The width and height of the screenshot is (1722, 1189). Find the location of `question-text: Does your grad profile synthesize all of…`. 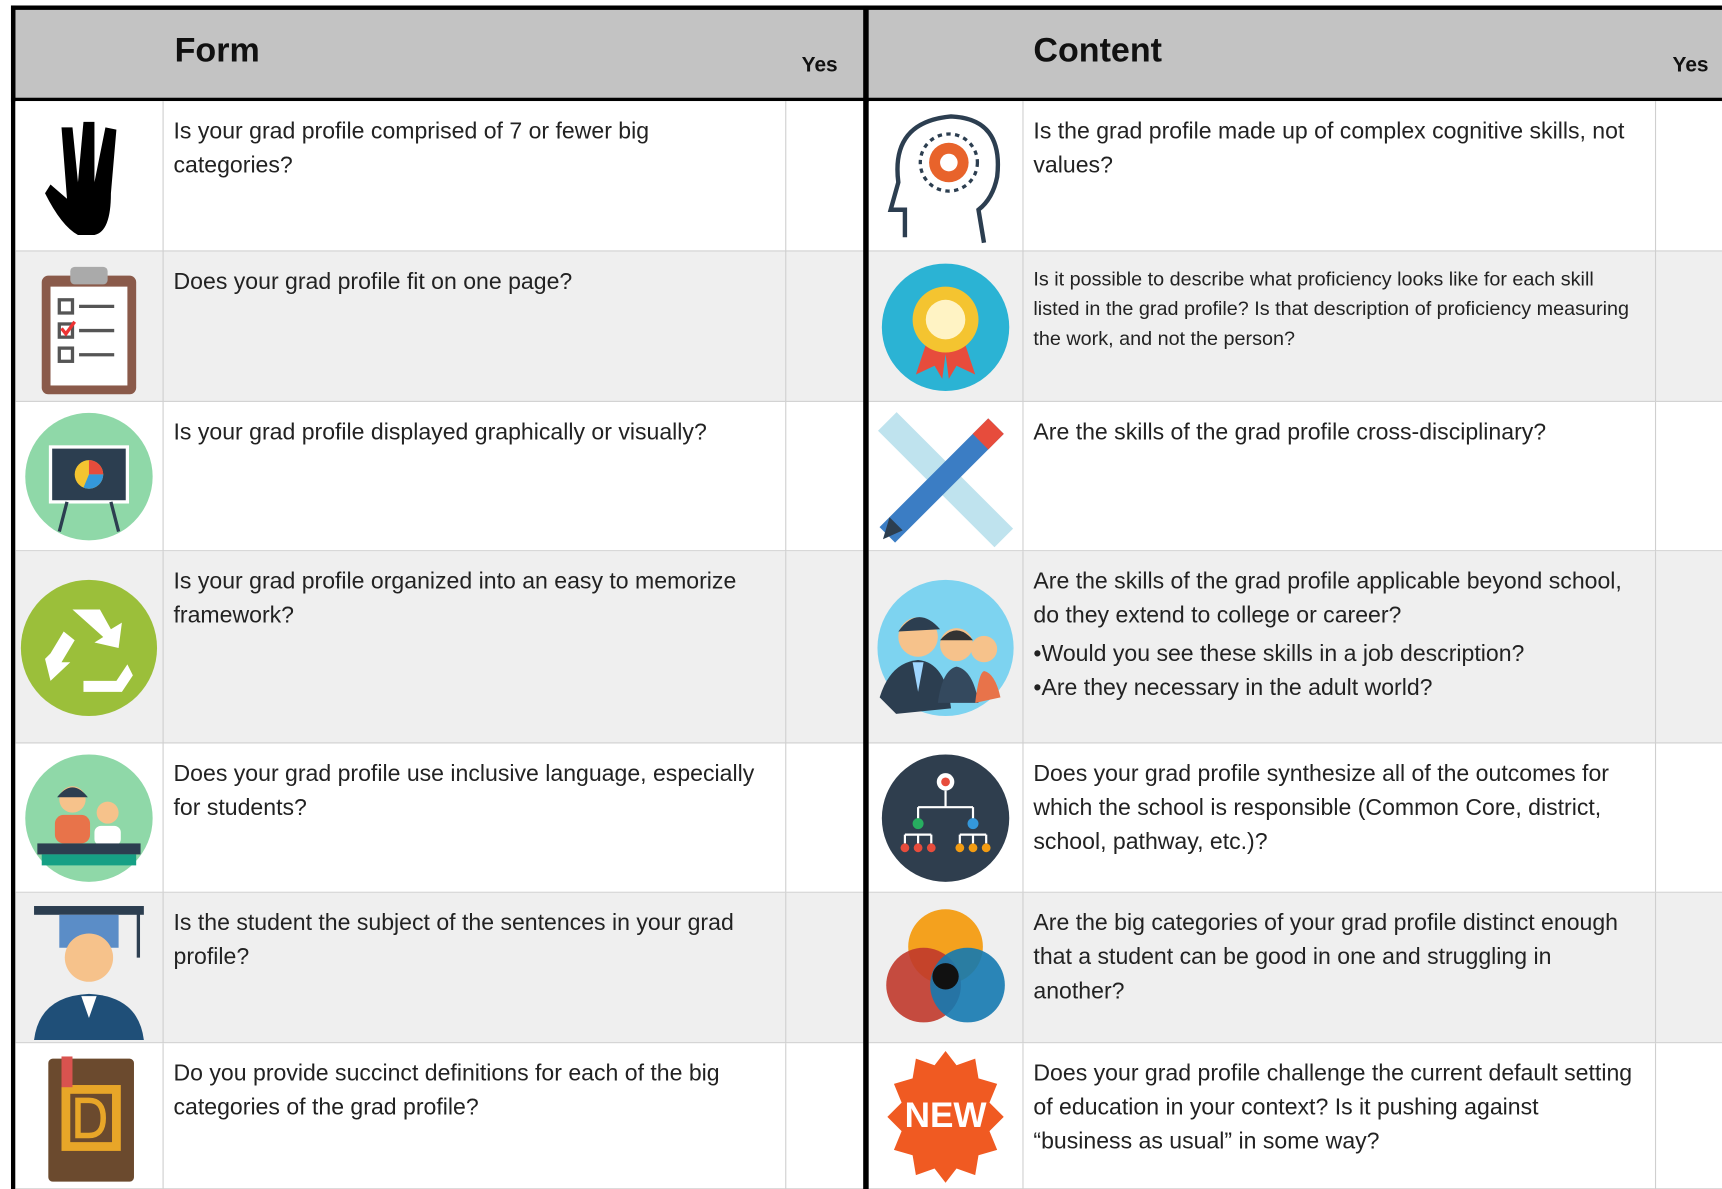

question-text: Does your grad profile synthesize all of… is located at coordinates (1321, 808).